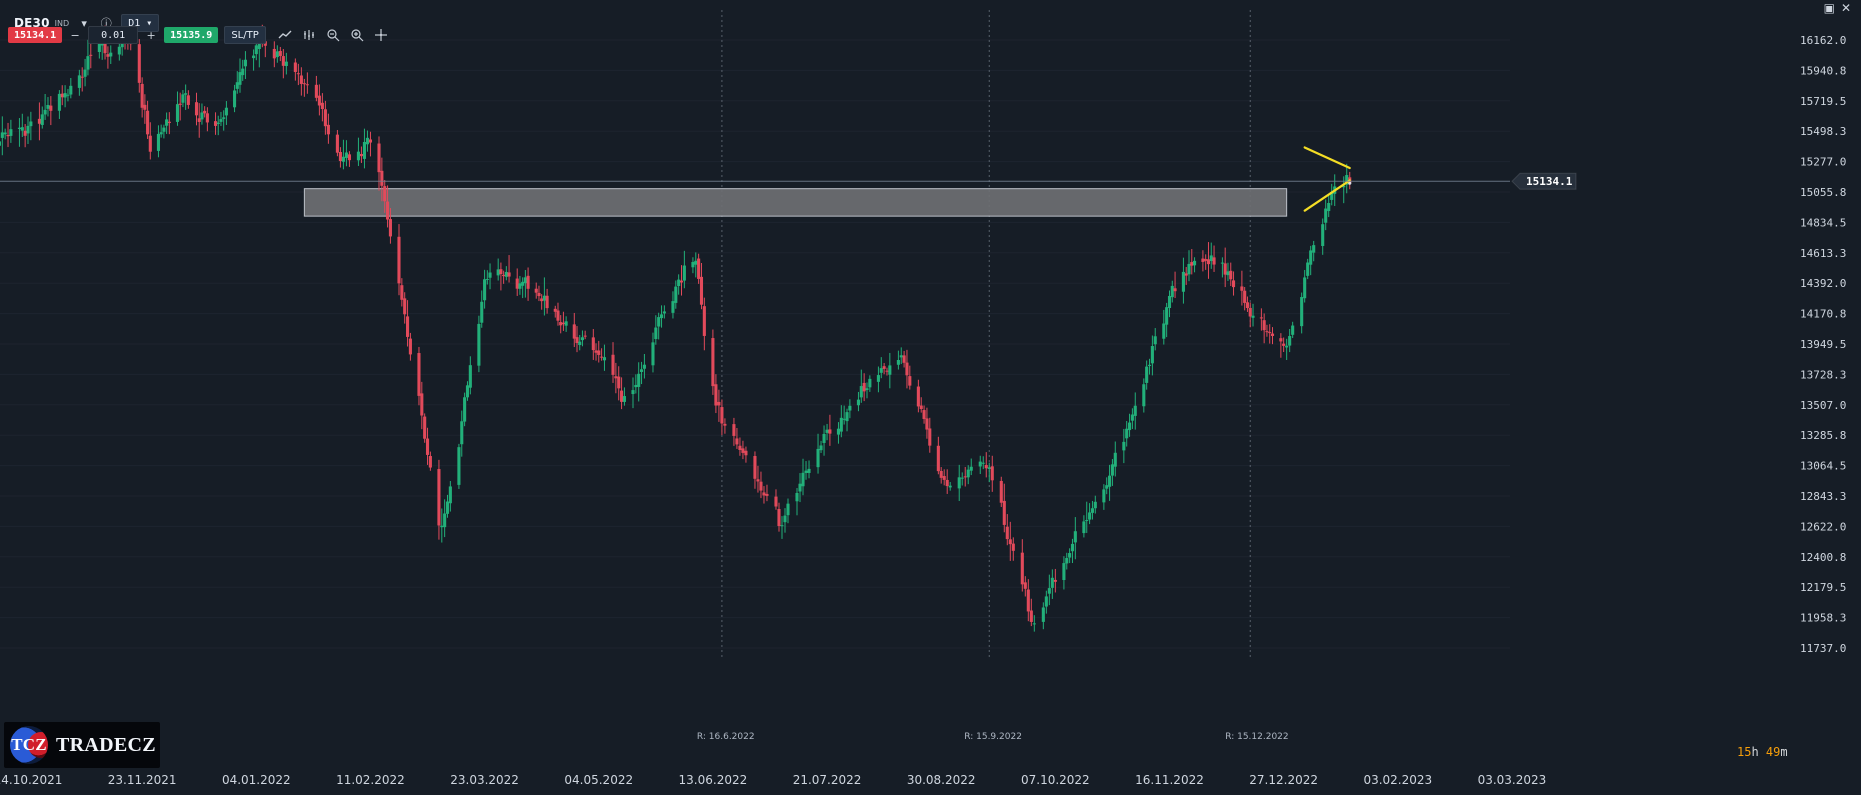 The height and width of the screenshot is (795, 1861). What do you see at coordinates (1829, 8) in the screenshot?
I see `window-icon: ▣` at bounding box center [1829, 8].